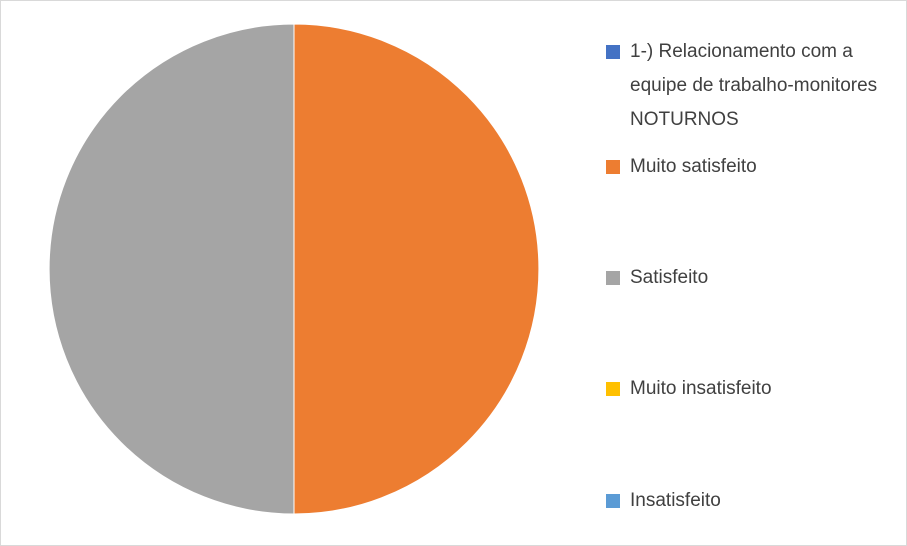 This screenshot has height=546, width=907. Describe the element at coordinates (701, 388) in the screenshot. I see `legend-label: Muito insatisfeito` at that location.